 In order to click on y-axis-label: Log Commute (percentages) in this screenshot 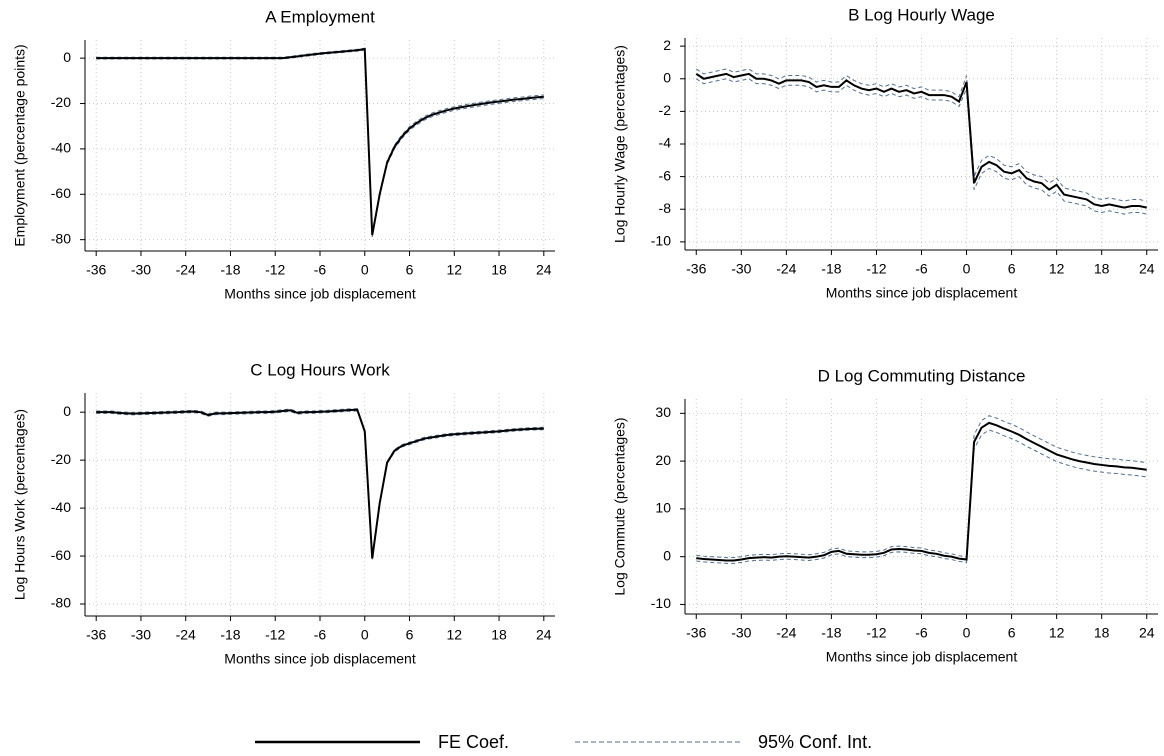, I will do `click(620, 506)`.